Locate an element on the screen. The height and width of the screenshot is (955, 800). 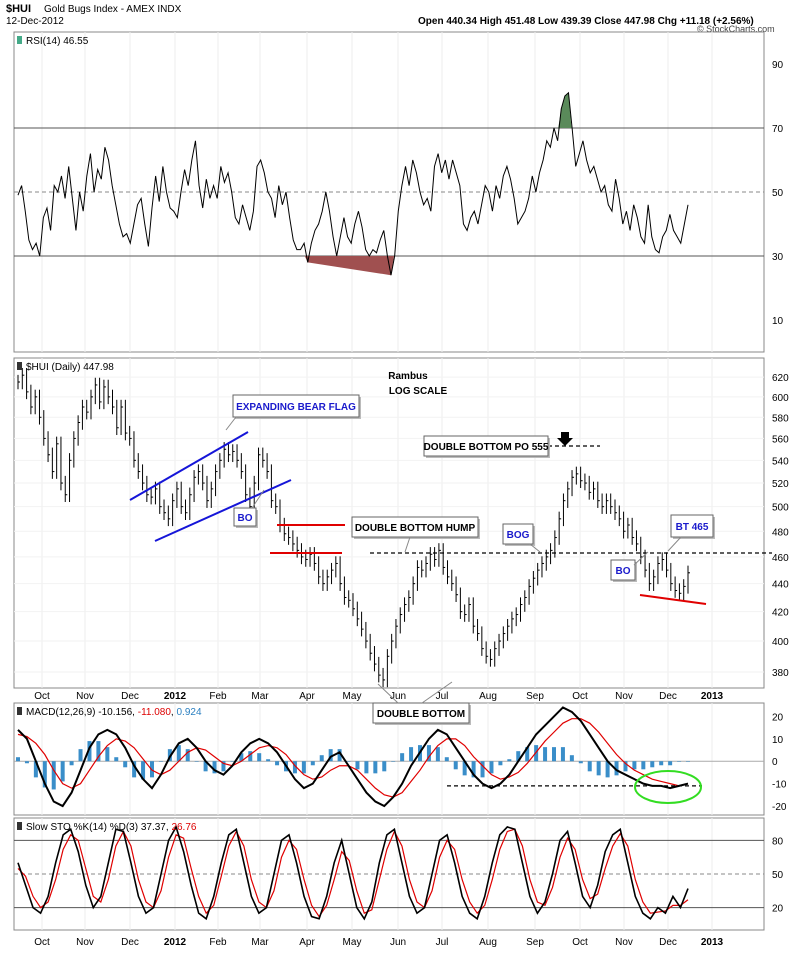
macd-tick-label: 10 is located at coordinates (778, 740).